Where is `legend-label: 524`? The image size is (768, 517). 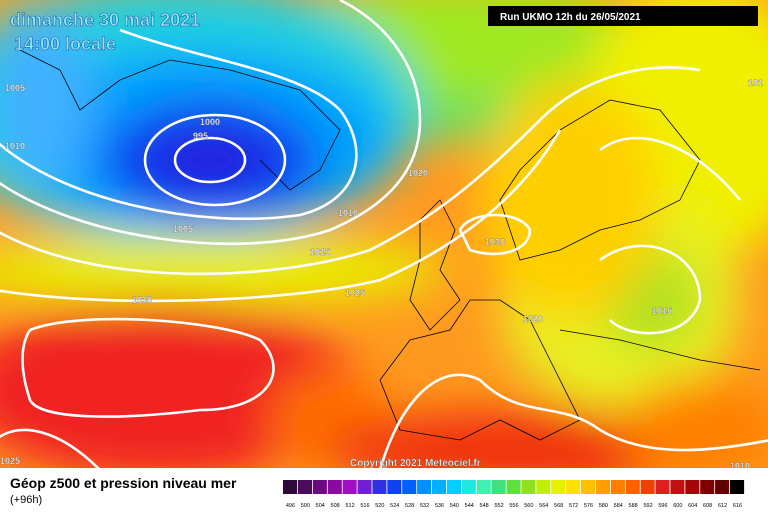 legend-label: 524 is located at coordinates (394, 506).